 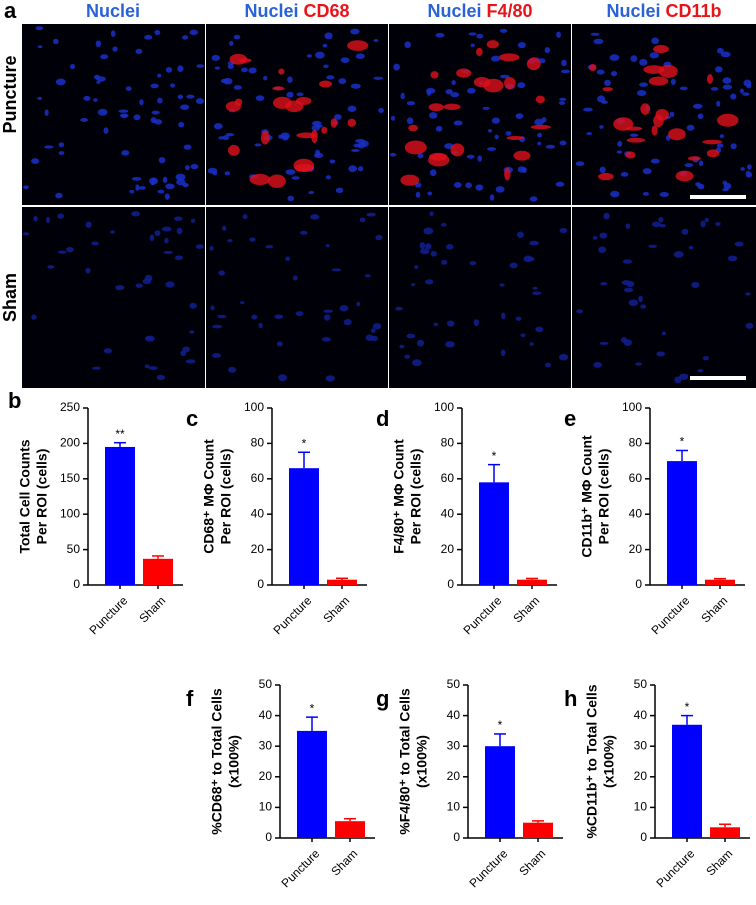 I want to click on y-axis-label: F4/80⁺ MΦ Count, so click(x=399, y=496).